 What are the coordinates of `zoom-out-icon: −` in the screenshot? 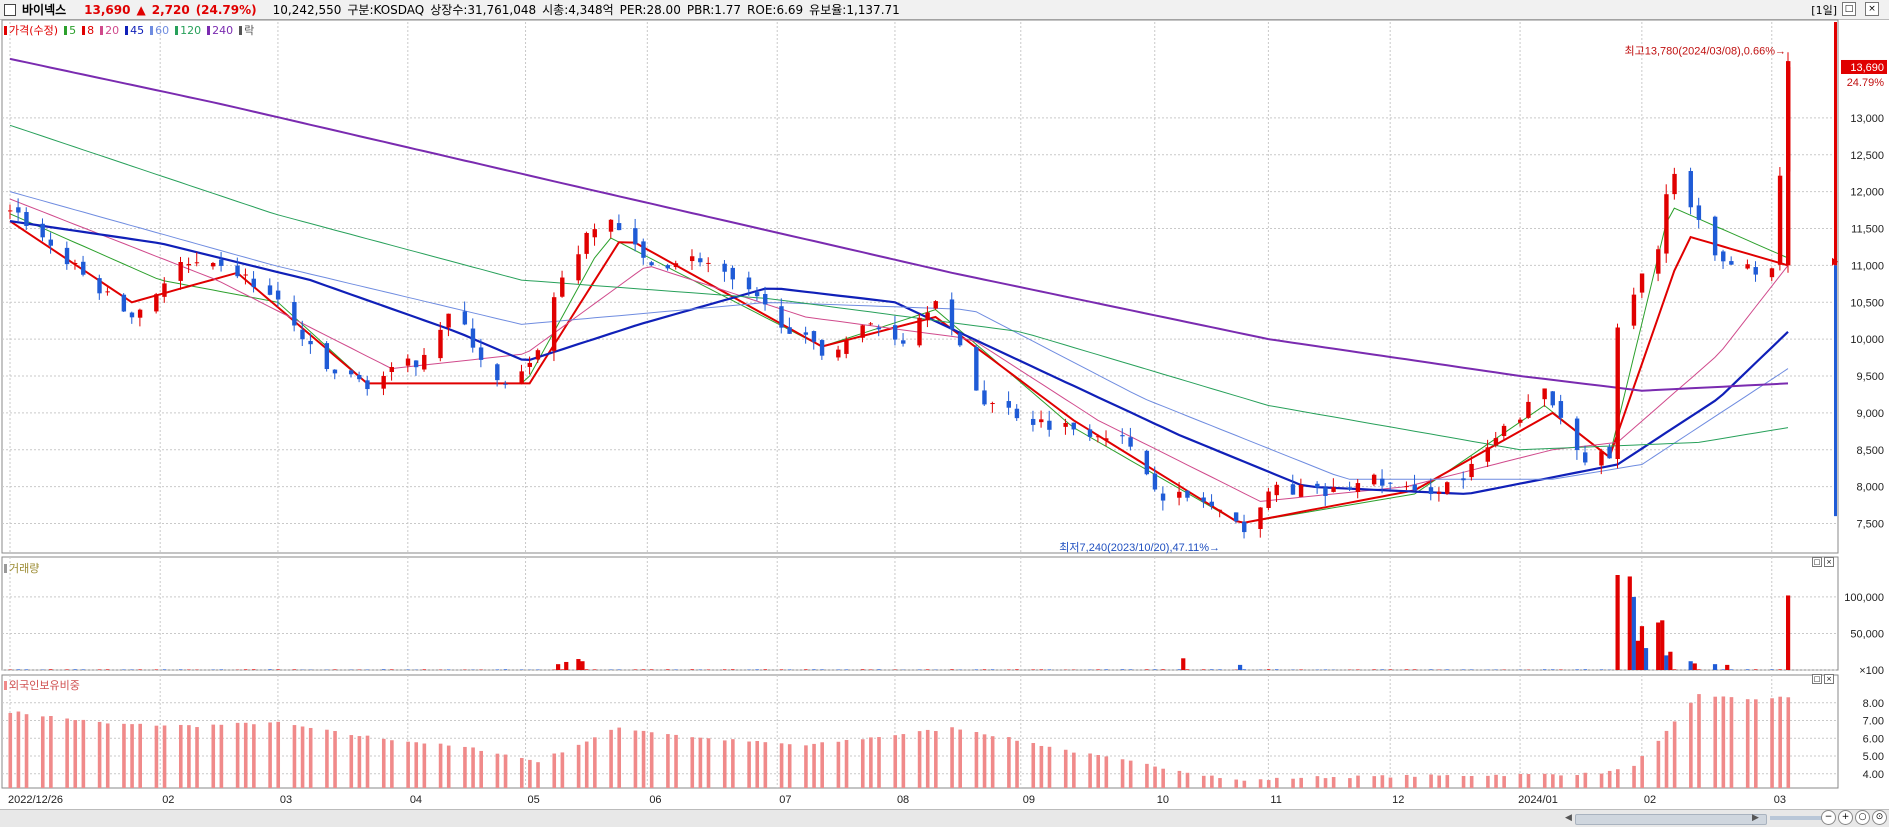 It's located at (1828, 817).